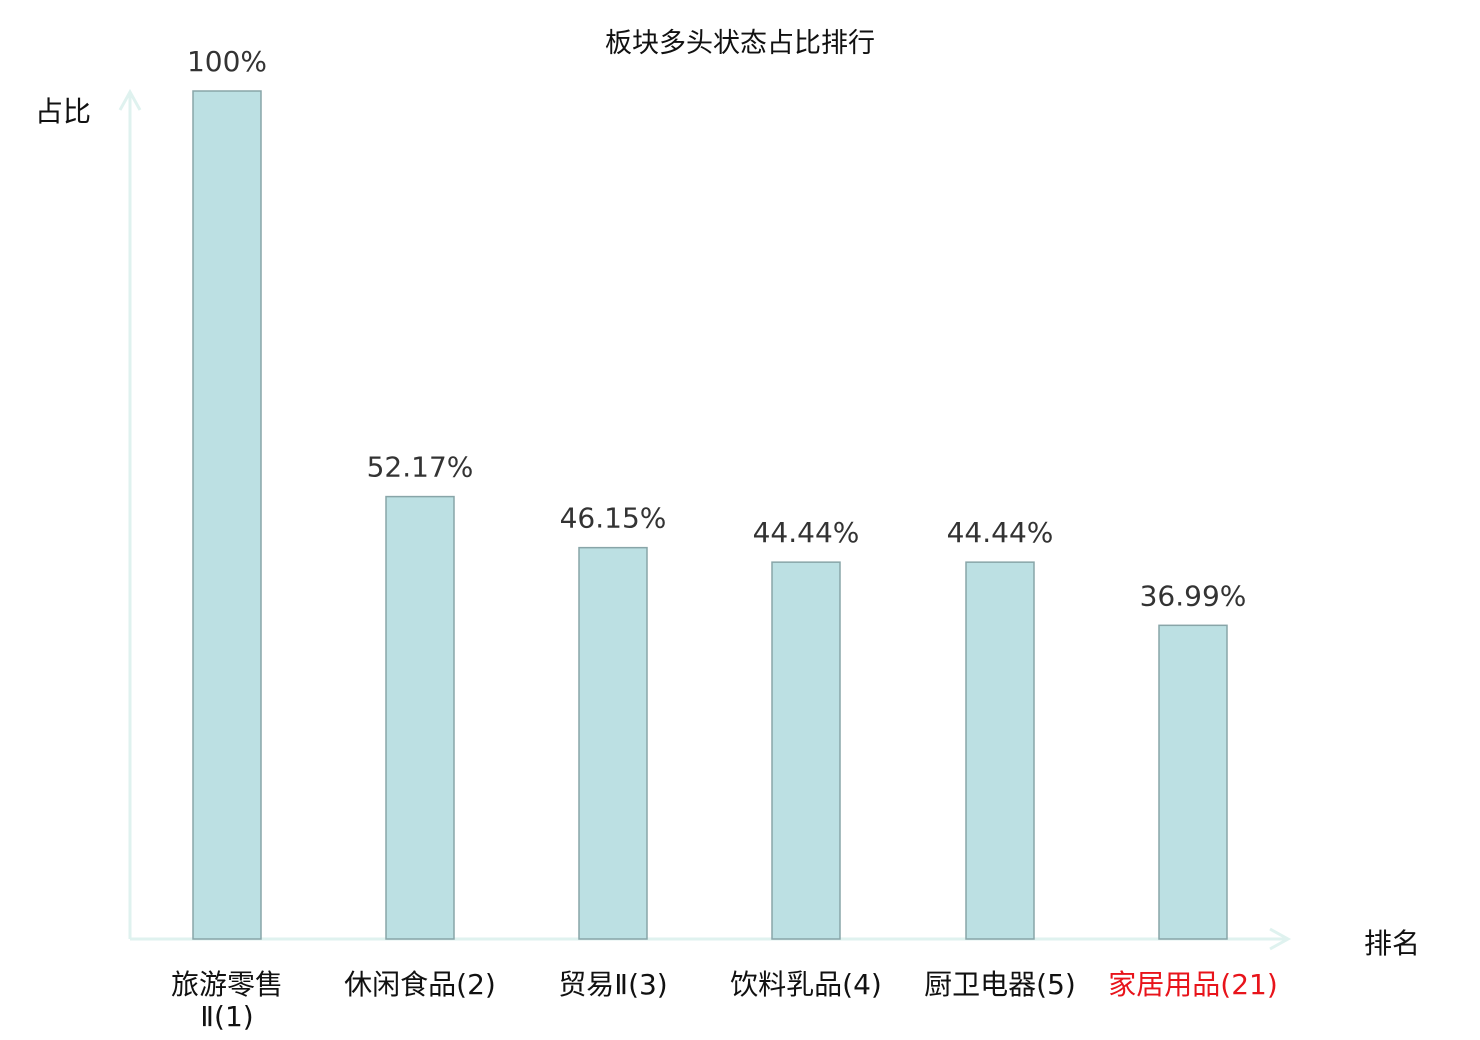 Image resolution: width=1480 pixels, height=1040 pixels. Describe the element at coordinates (593, 984) in the screenshot. I see `x-tick-name: 贸易Ⅱ` at that location.